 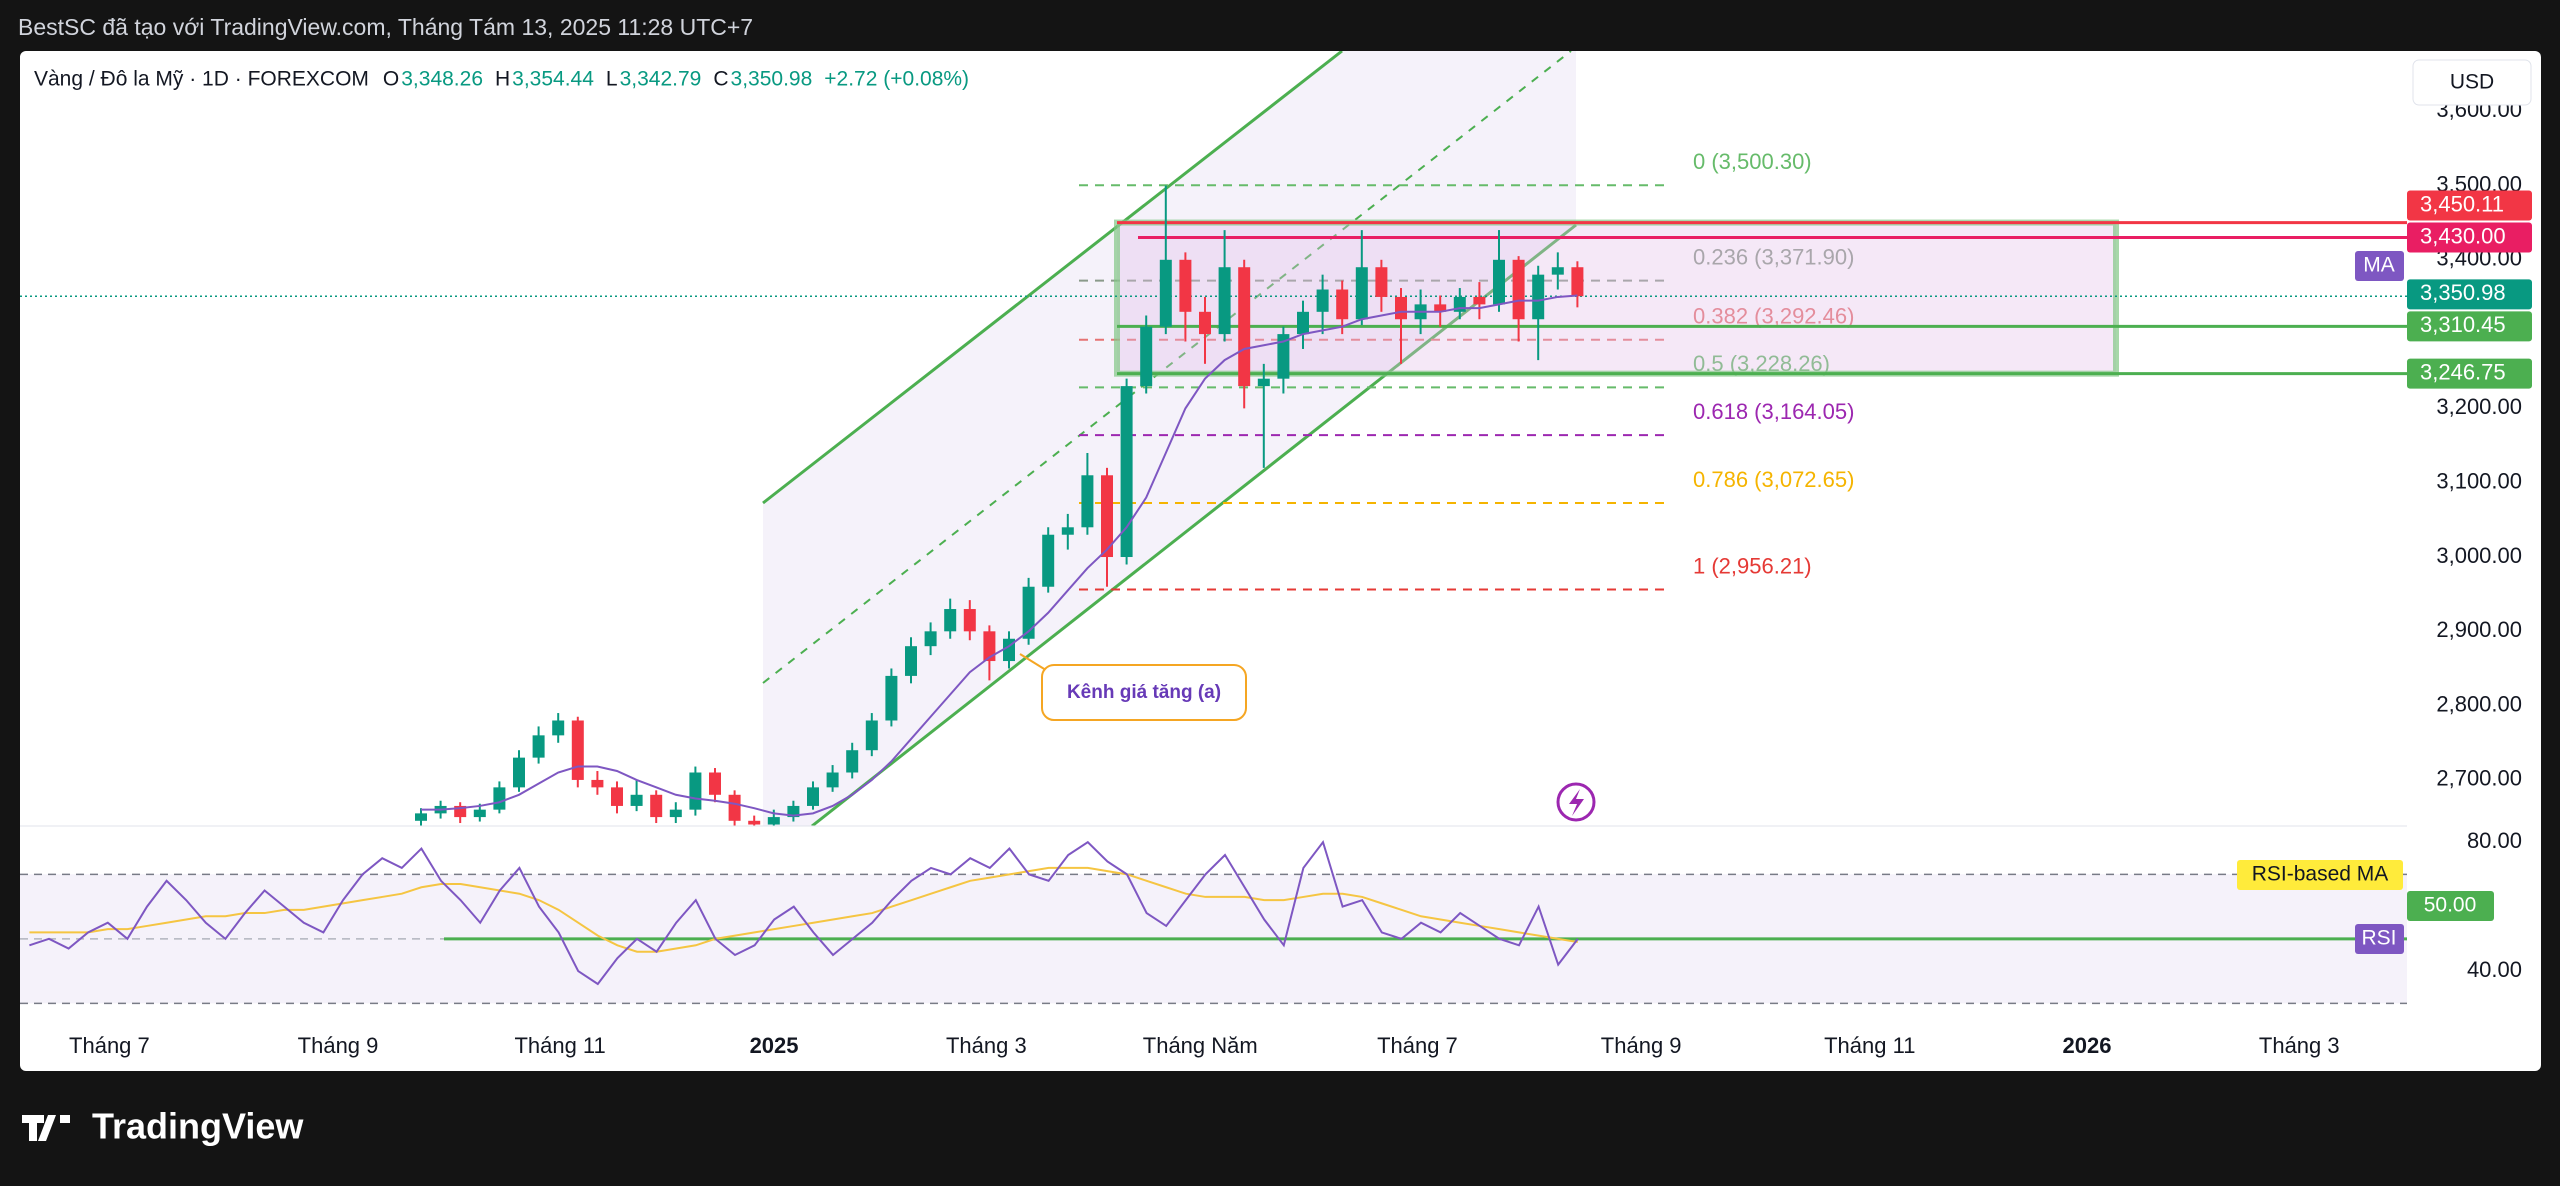 What do you see at coordinates (2379, 266) in the screenshot?
I see `ma-tag` at bounding box center [2379, 266].